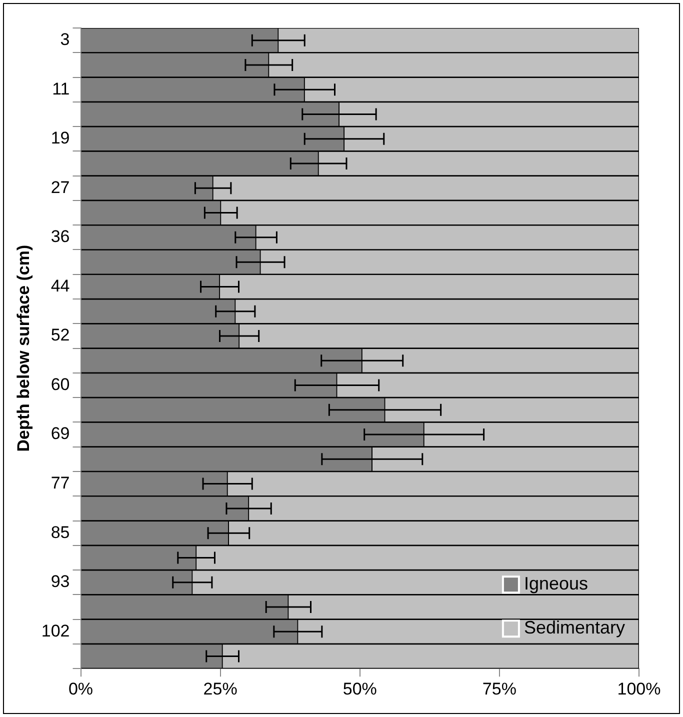  What do you see at coordinates (575, 628) in the screenshot?
I see `legend-label: Sedimentary` at bounding box center [575, 628].